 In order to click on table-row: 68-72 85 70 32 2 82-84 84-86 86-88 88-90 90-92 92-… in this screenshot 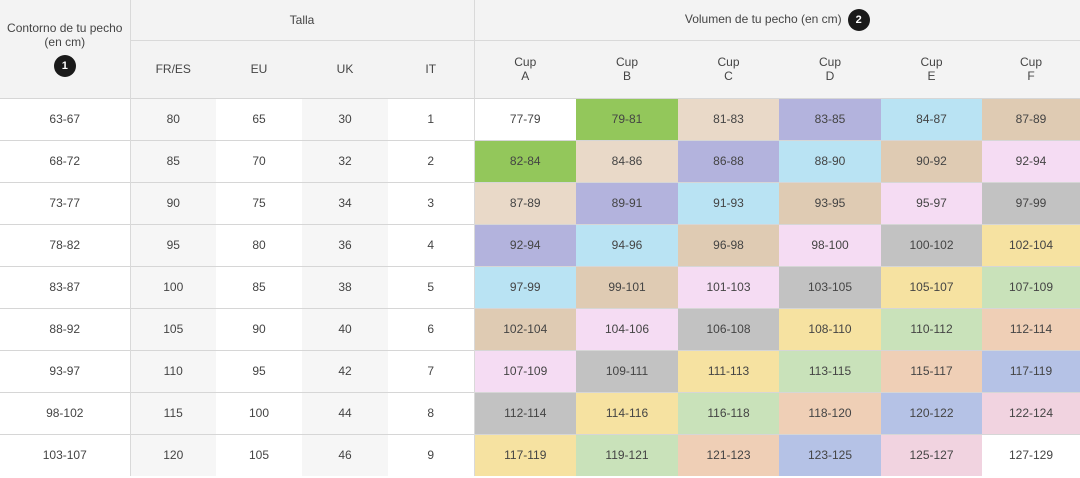, I will do `click(540, 160)`.